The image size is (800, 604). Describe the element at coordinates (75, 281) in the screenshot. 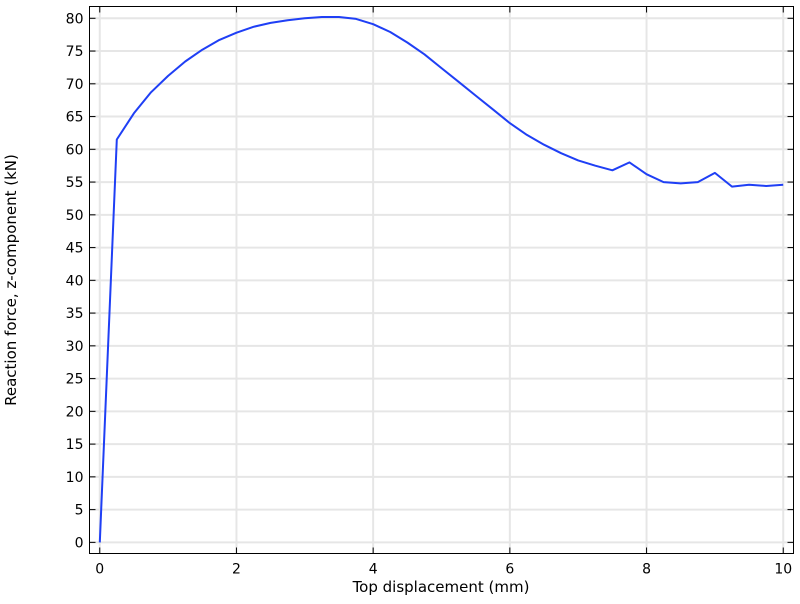

I see `y-tick-label: 40` at that location.